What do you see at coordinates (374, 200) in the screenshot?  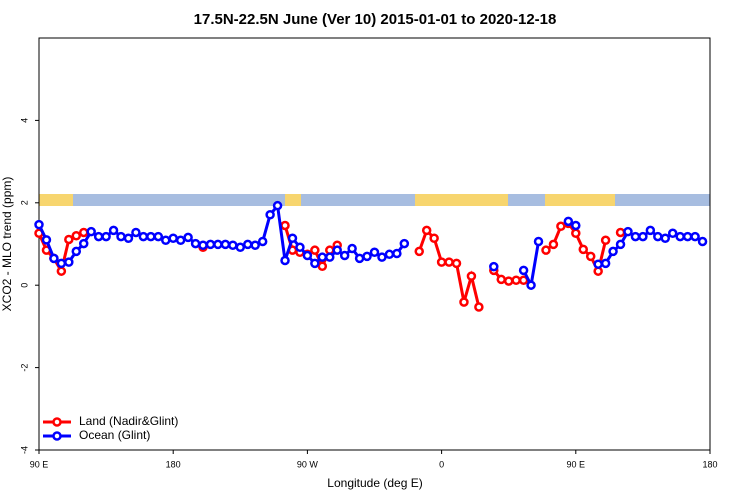 I see `land-mask-strip` at bounding box center [374, 200].